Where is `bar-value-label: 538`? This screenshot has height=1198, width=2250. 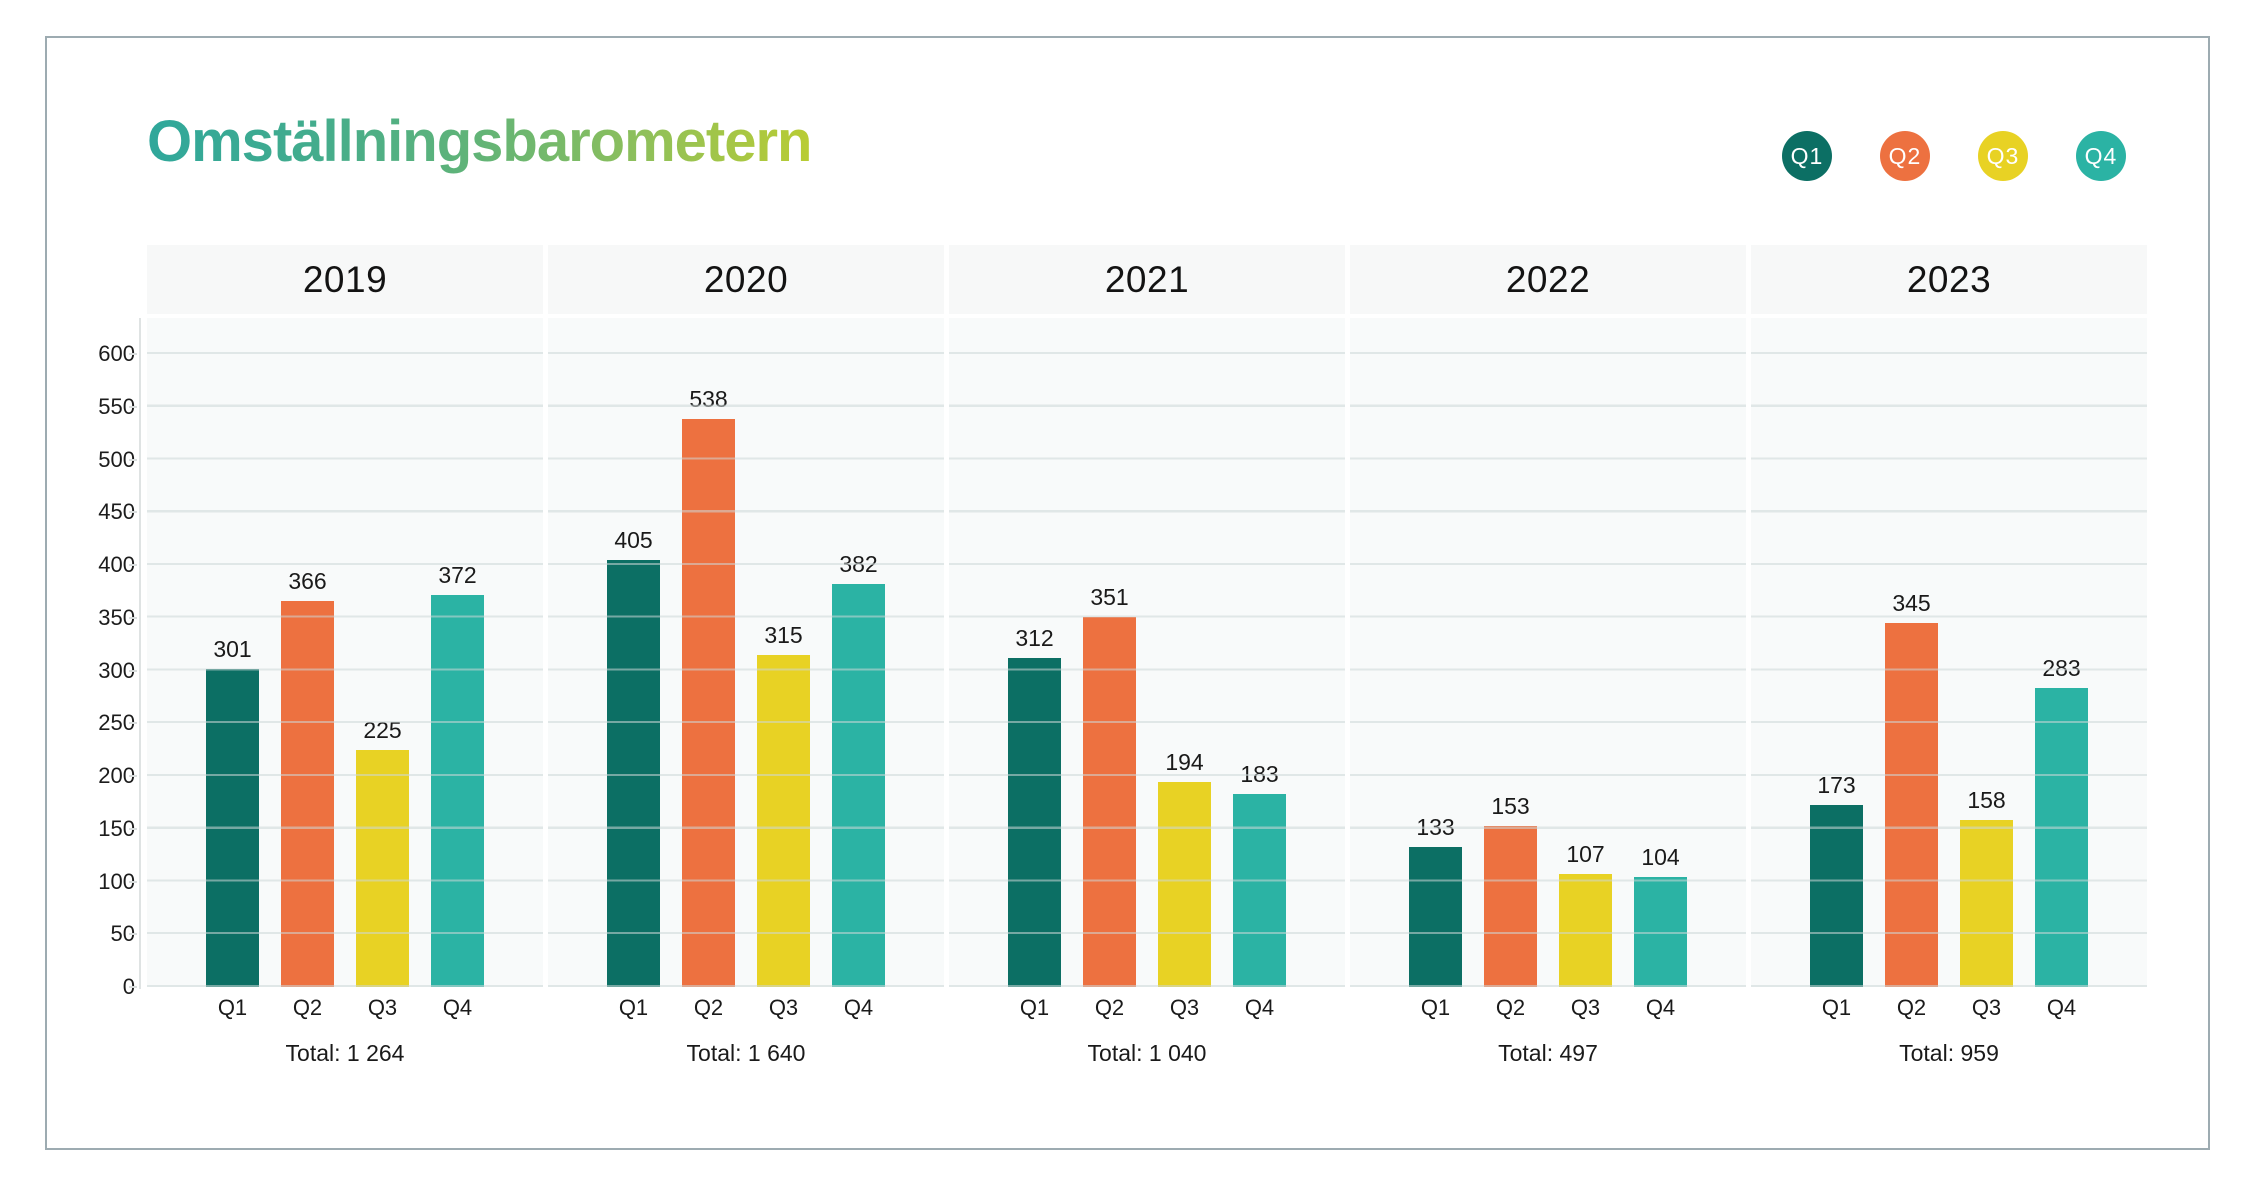
bar-value-label: 538 is located at coordinates (708, 399).